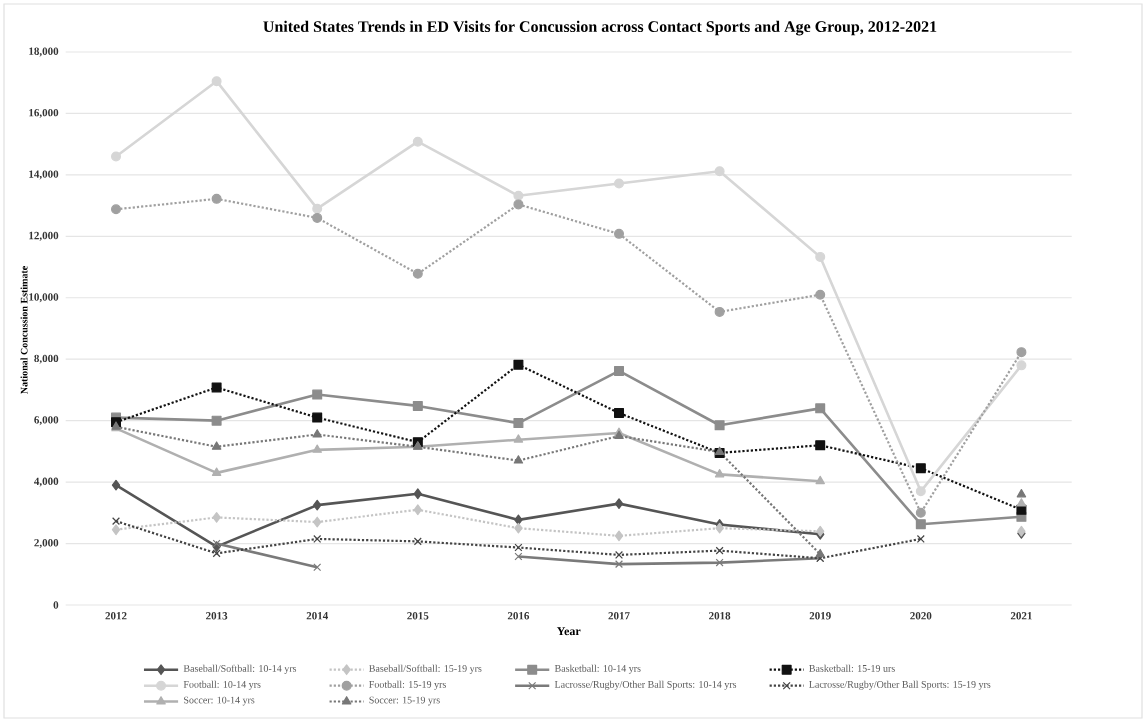 This screenshot has height=722, width=1146. What do you see at coordinates (600, 28) in the screenshot?
I see `chart-title: United States Trends in ED Visits for Concussion across Contact Sports and Age Group, 2012-2021` at bounding box center [600, 28].